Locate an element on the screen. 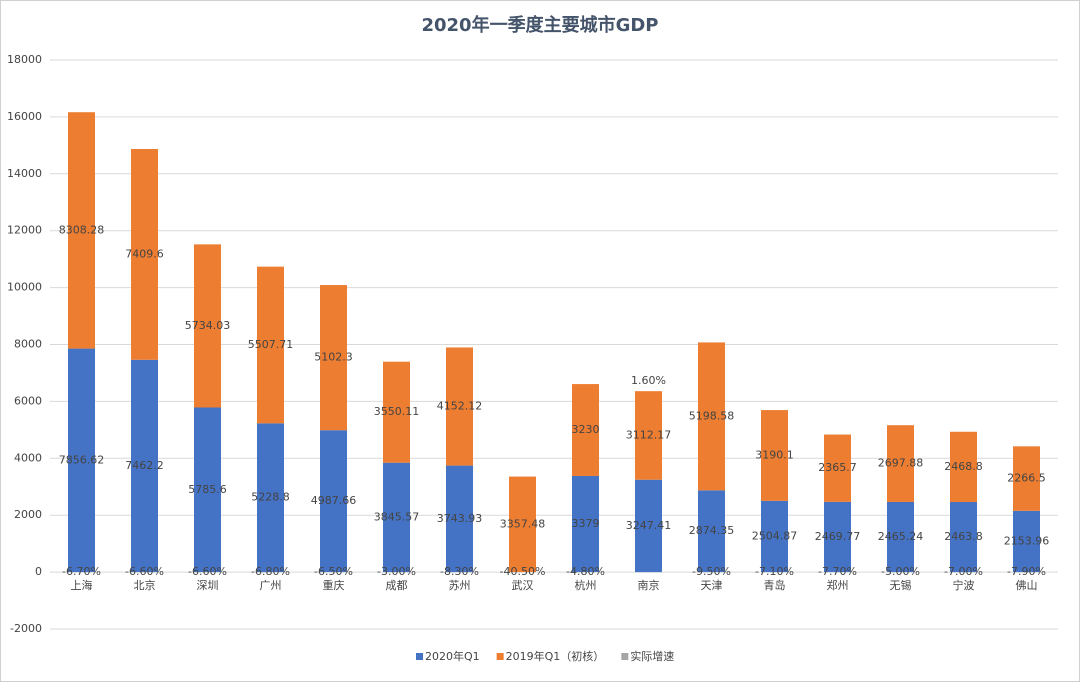 This screenshot has height=682, width=1080. value-label: 4987.66 is located at coordinates (334, 500).